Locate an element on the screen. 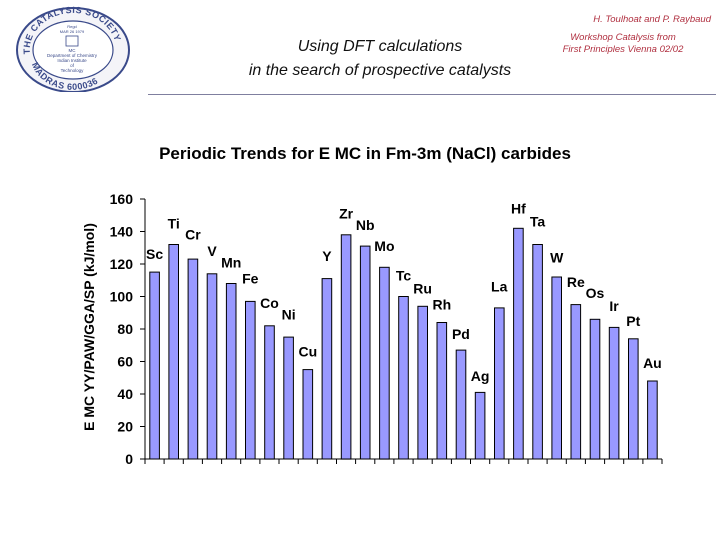  bar-label-os: Os is located at coordinates (595, 293).